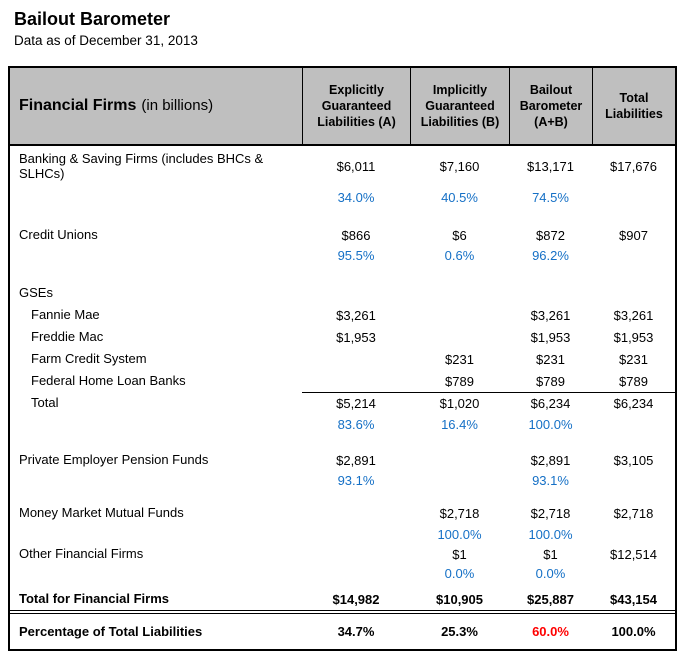  What do you see at coordinates (550, 106) in the screenshot?
I see `column-header-barometer: Bailout Barometer (A+B)` at bounding box center [550, 106].